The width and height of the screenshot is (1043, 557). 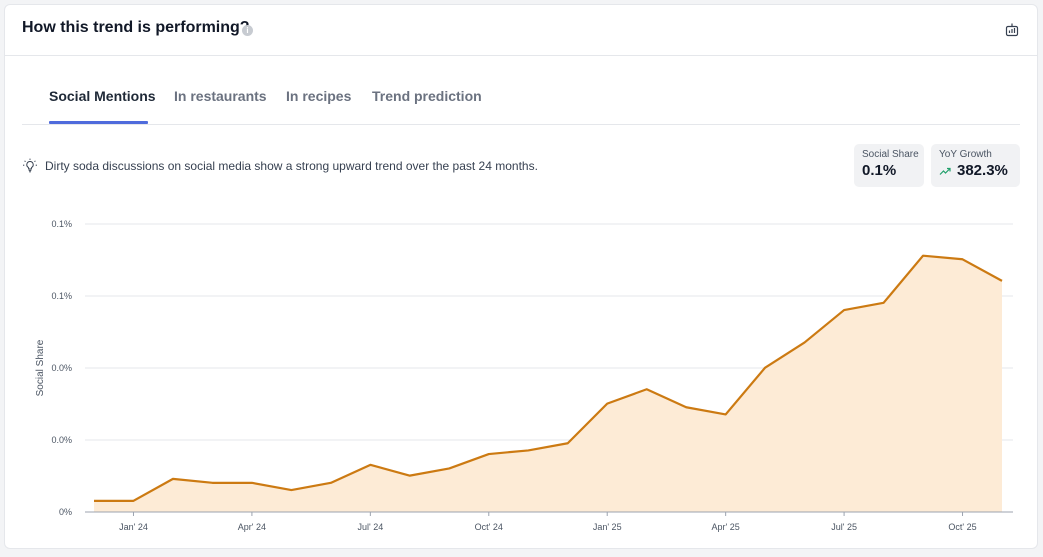 I want to click on x-tick-label: Oct' 24, so click(x=489, y=527).